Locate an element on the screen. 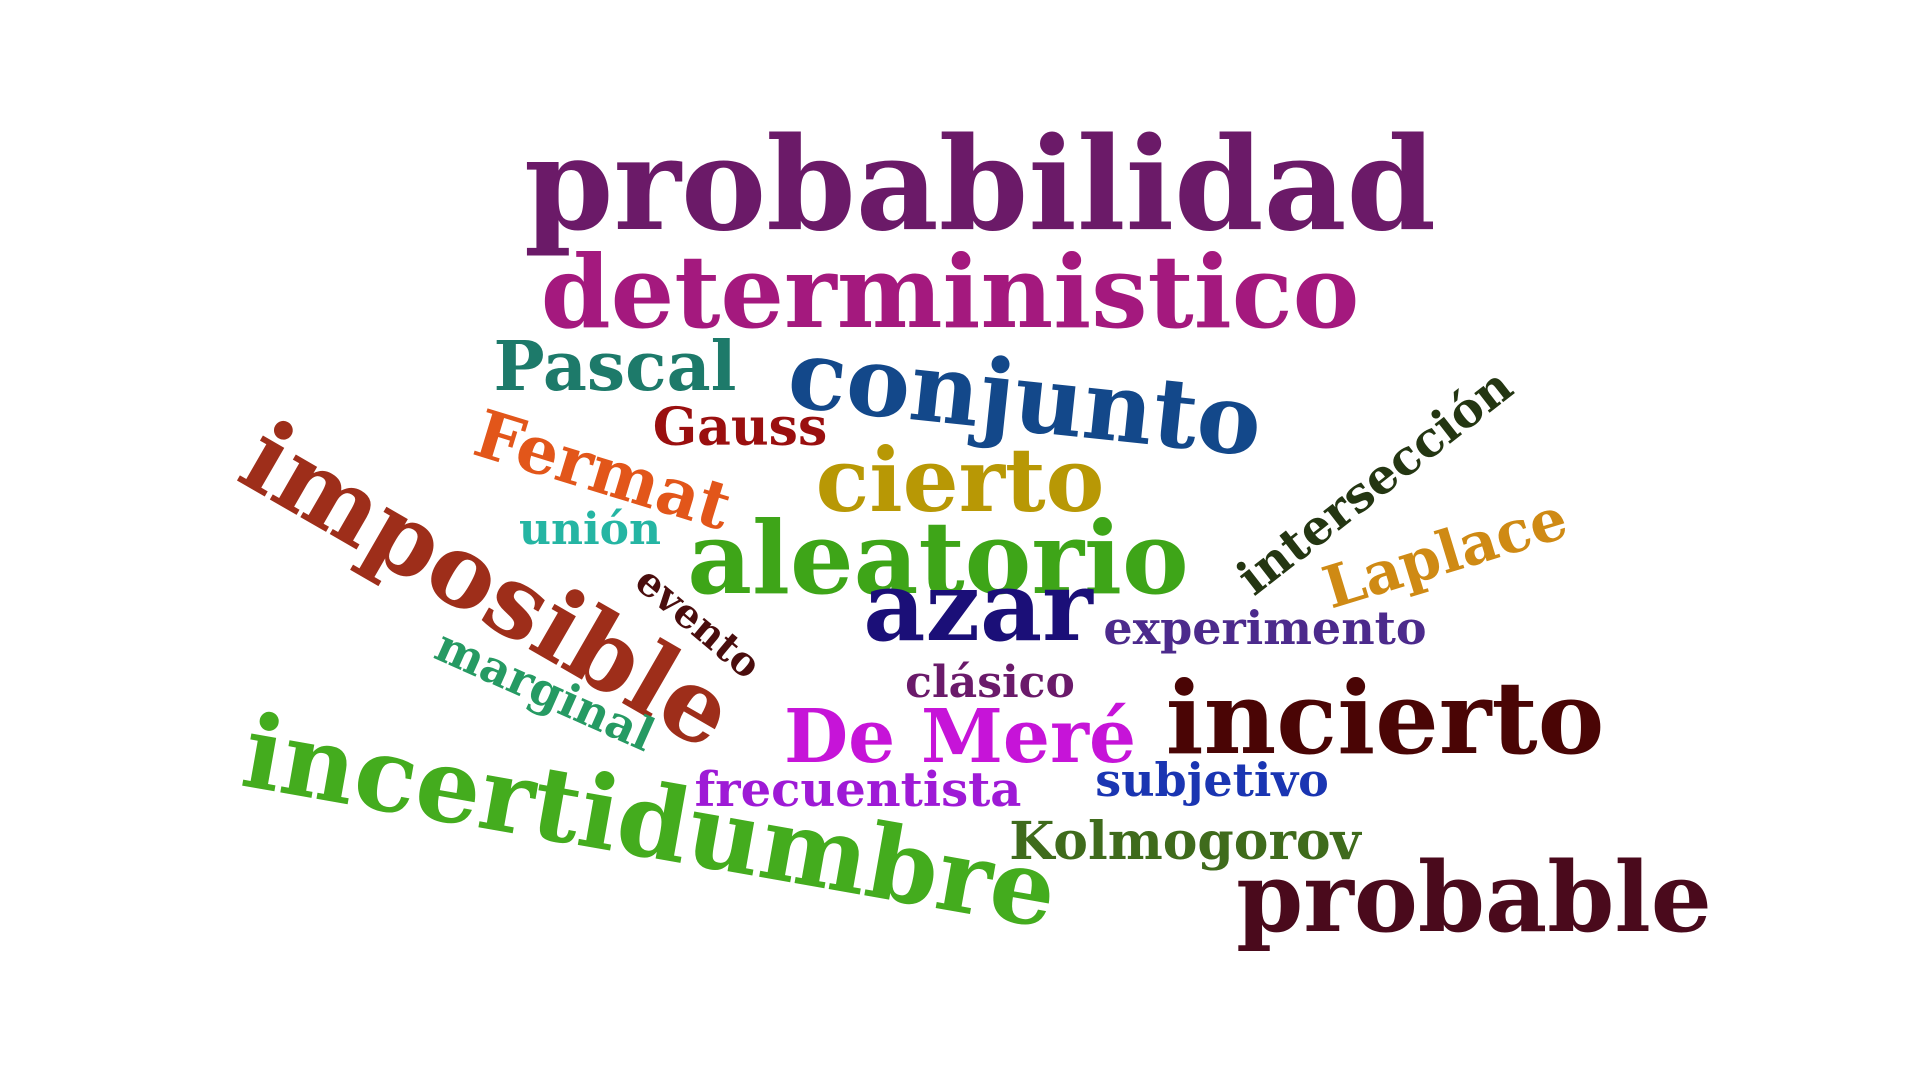  word-frecuentista: frecuentista is located at coordinates (858, 790).